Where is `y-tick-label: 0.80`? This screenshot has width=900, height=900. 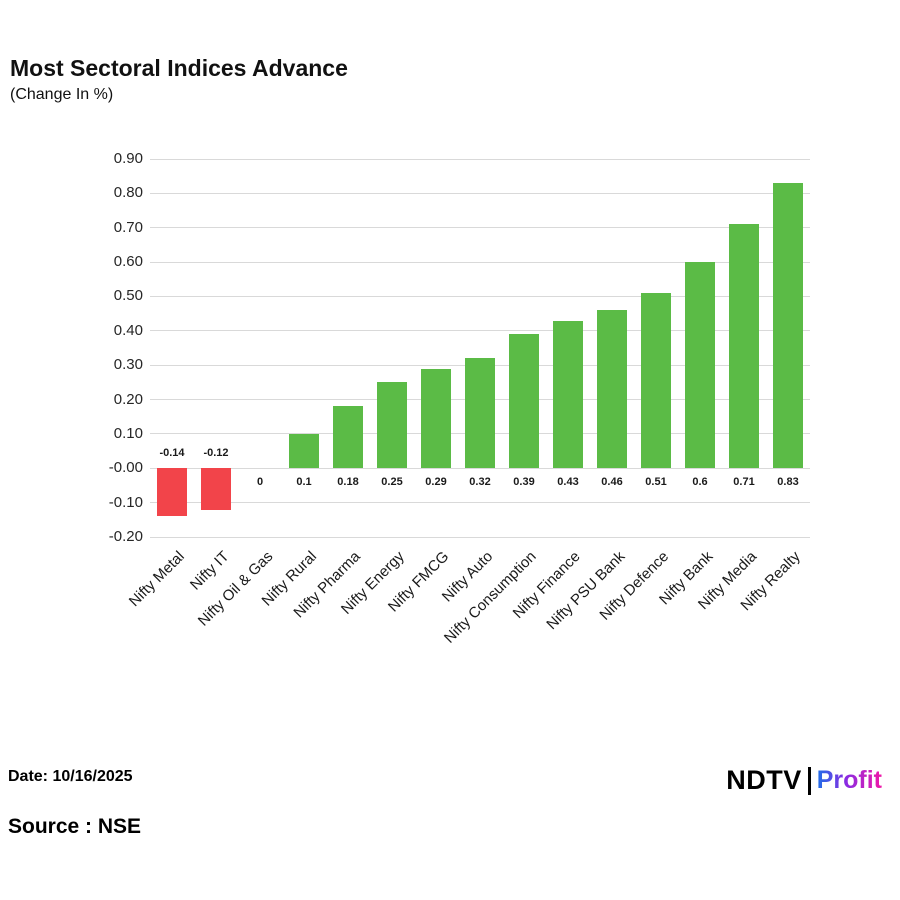
y-tick-label: 0.80 is located at coordinates (128, 193).